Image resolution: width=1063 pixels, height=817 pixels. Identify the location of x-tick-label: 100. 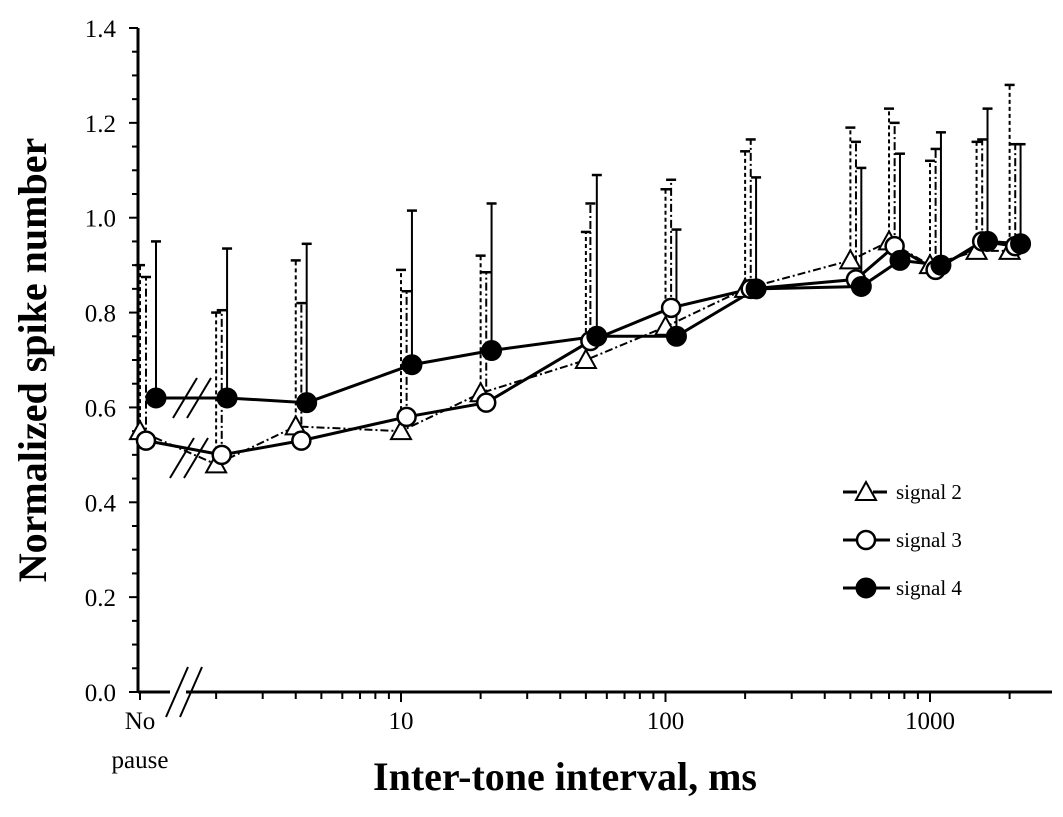
(666, 721).